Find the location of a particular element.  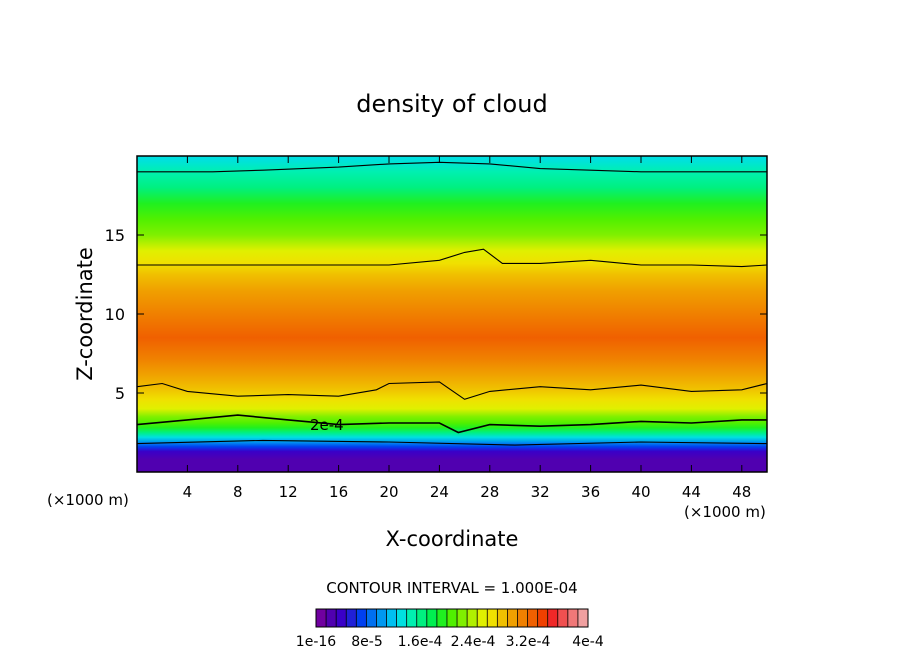

x-unit-label-left: (×1000 m) is located at coordinates (88, 500).